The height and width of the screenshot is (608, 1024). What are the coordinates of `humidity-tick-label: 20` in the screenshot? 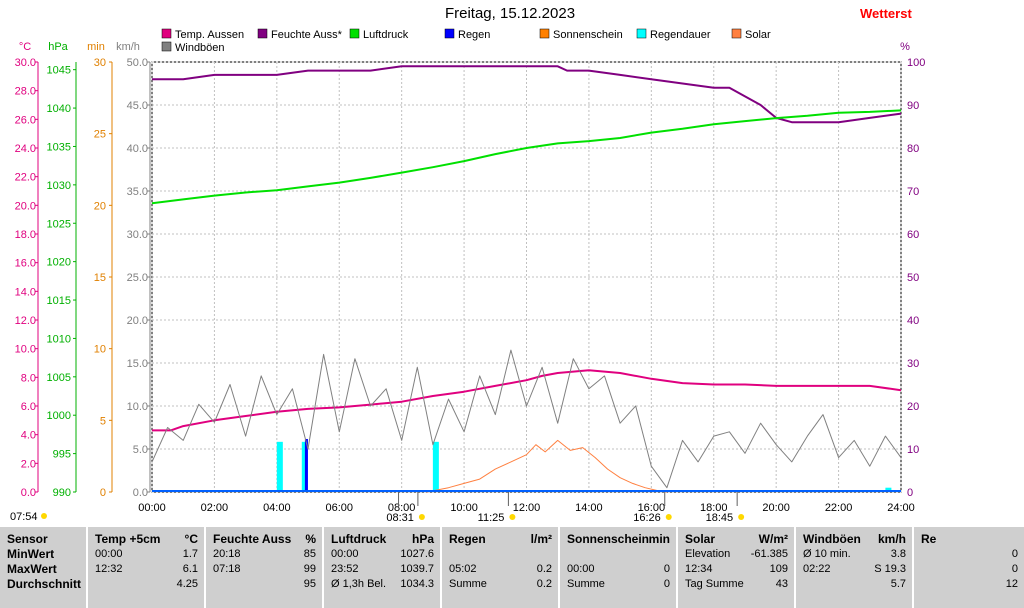 It's located at (913, 407).